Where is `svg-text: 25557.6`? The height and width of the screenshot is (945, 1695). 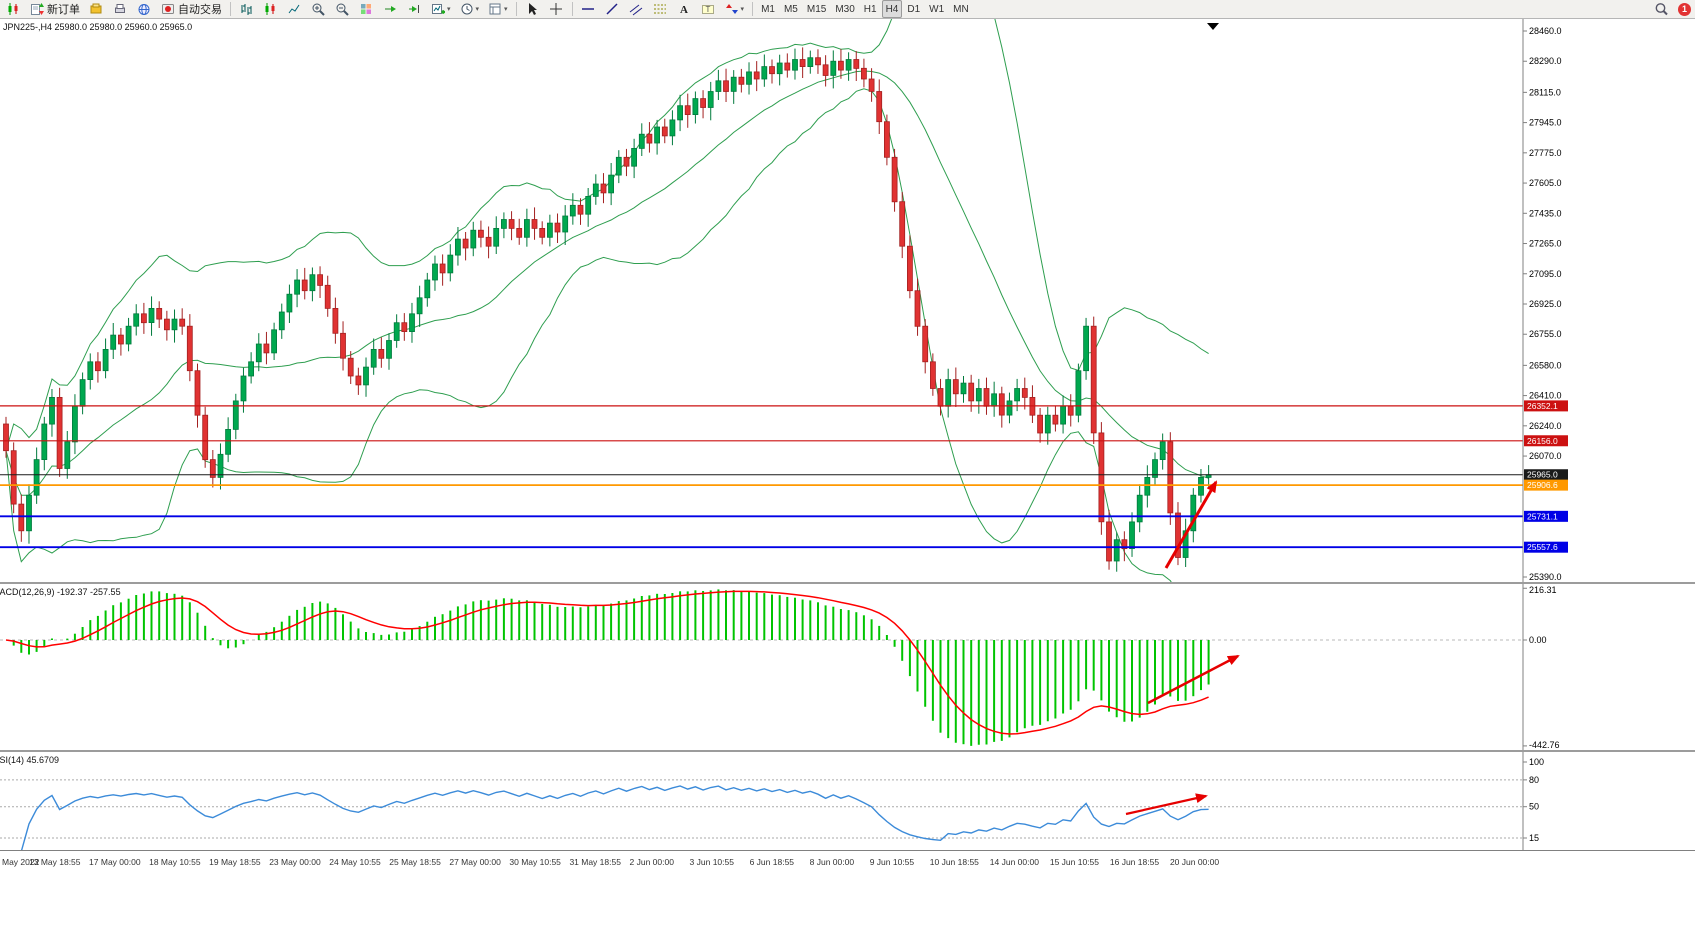 svg-text: 25557.6 is located at coordinates (1542, 547).